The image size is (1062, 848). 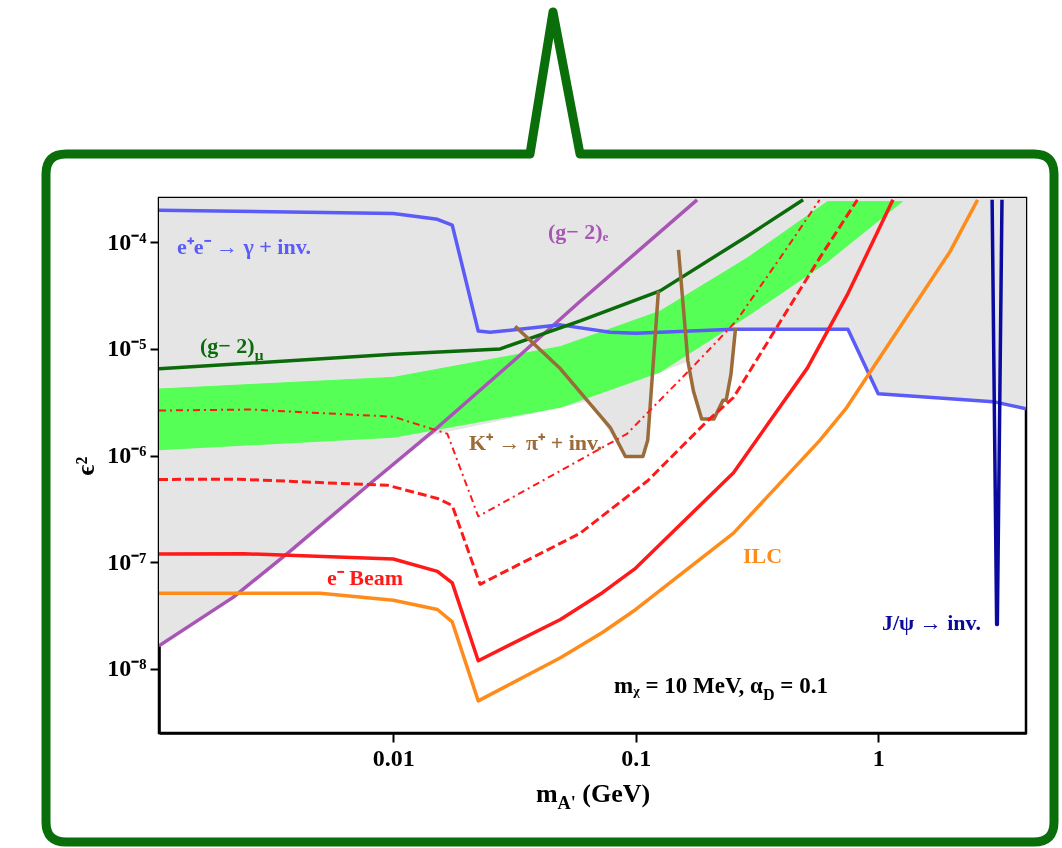 I want to click on y-tick-label: 10⁻⁴, so click(x=127, y=241).